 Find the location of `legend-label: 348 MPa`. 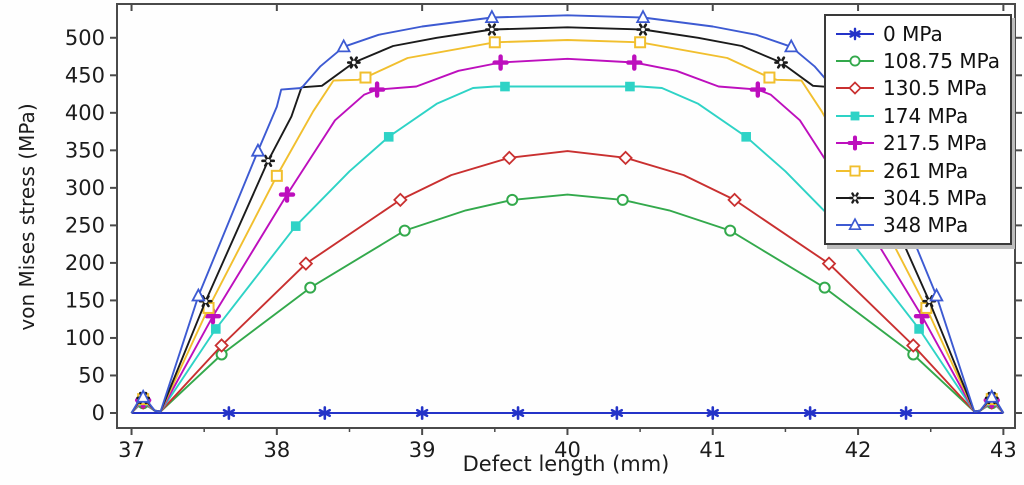

legend-label: 348 MPa is located at coordinates (926, 225).